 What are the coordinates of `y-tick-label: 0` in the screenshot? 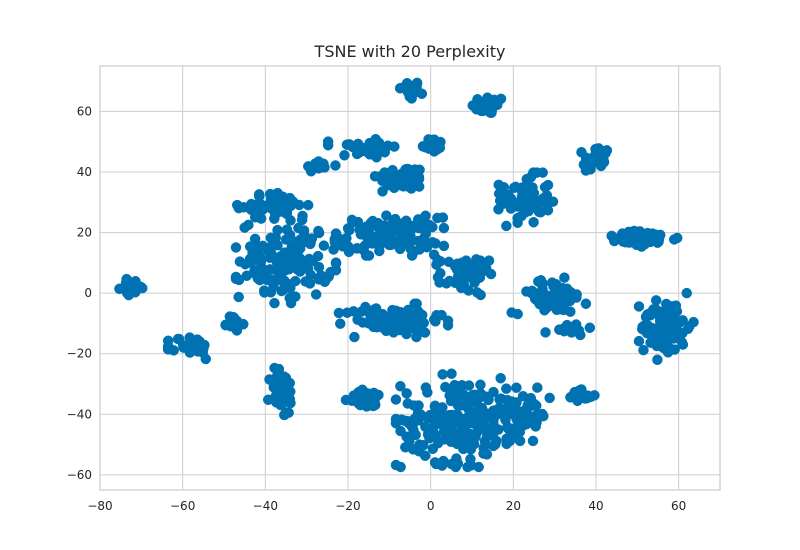 It's located at (88, 293).